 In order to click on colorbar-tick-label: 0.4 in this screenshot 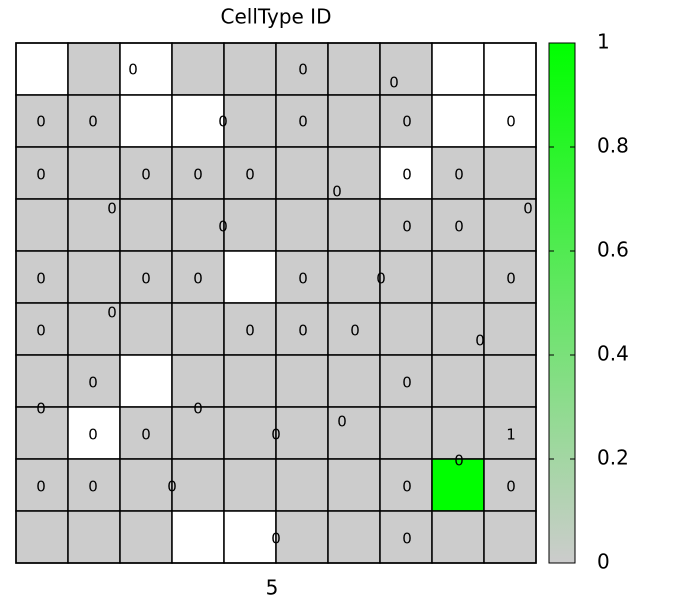, I will do `click(613, 354)`.